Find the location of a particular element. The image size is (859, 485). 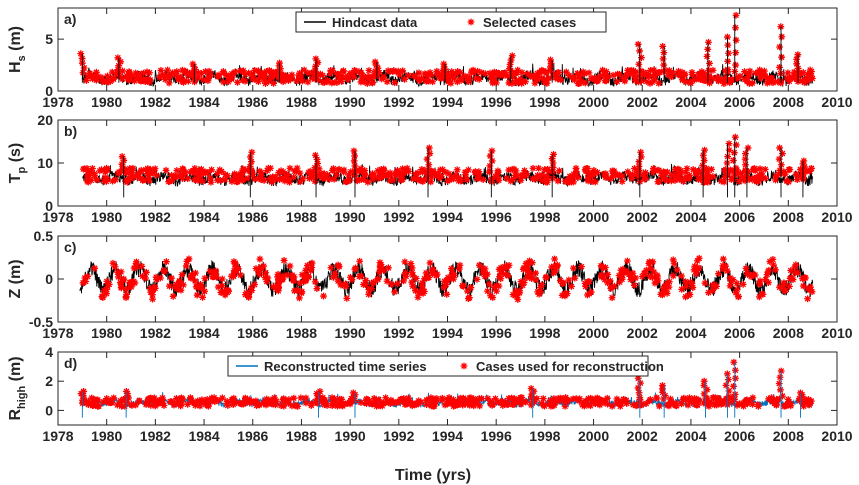

x-tick-label: 2000 is located at coordinates (593, 217).